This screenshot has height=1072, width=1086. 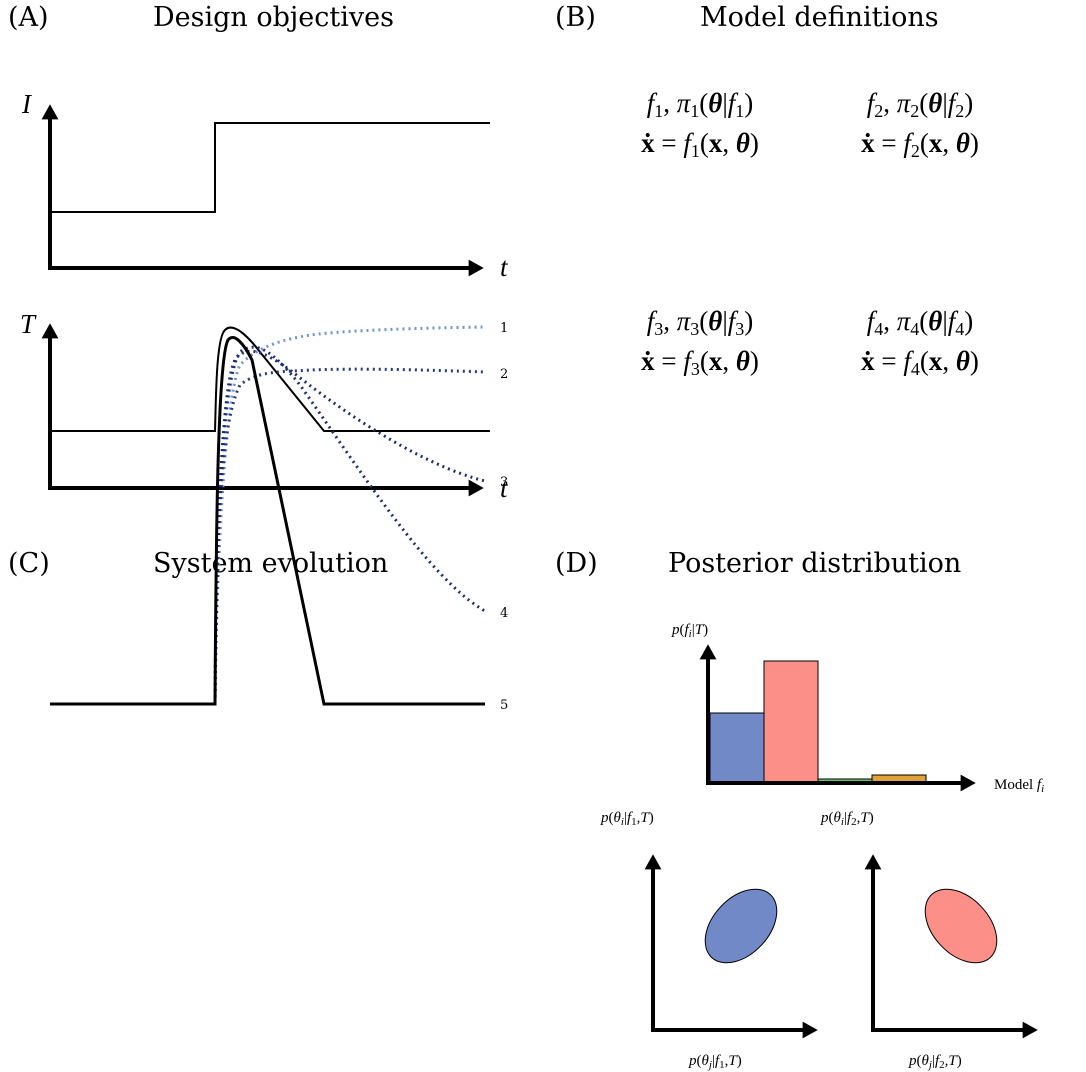 What do you see at coordinates (576, 563) in the screenshot?
I see `panel-d-letter: (D)` at bounding box center [576, 563].